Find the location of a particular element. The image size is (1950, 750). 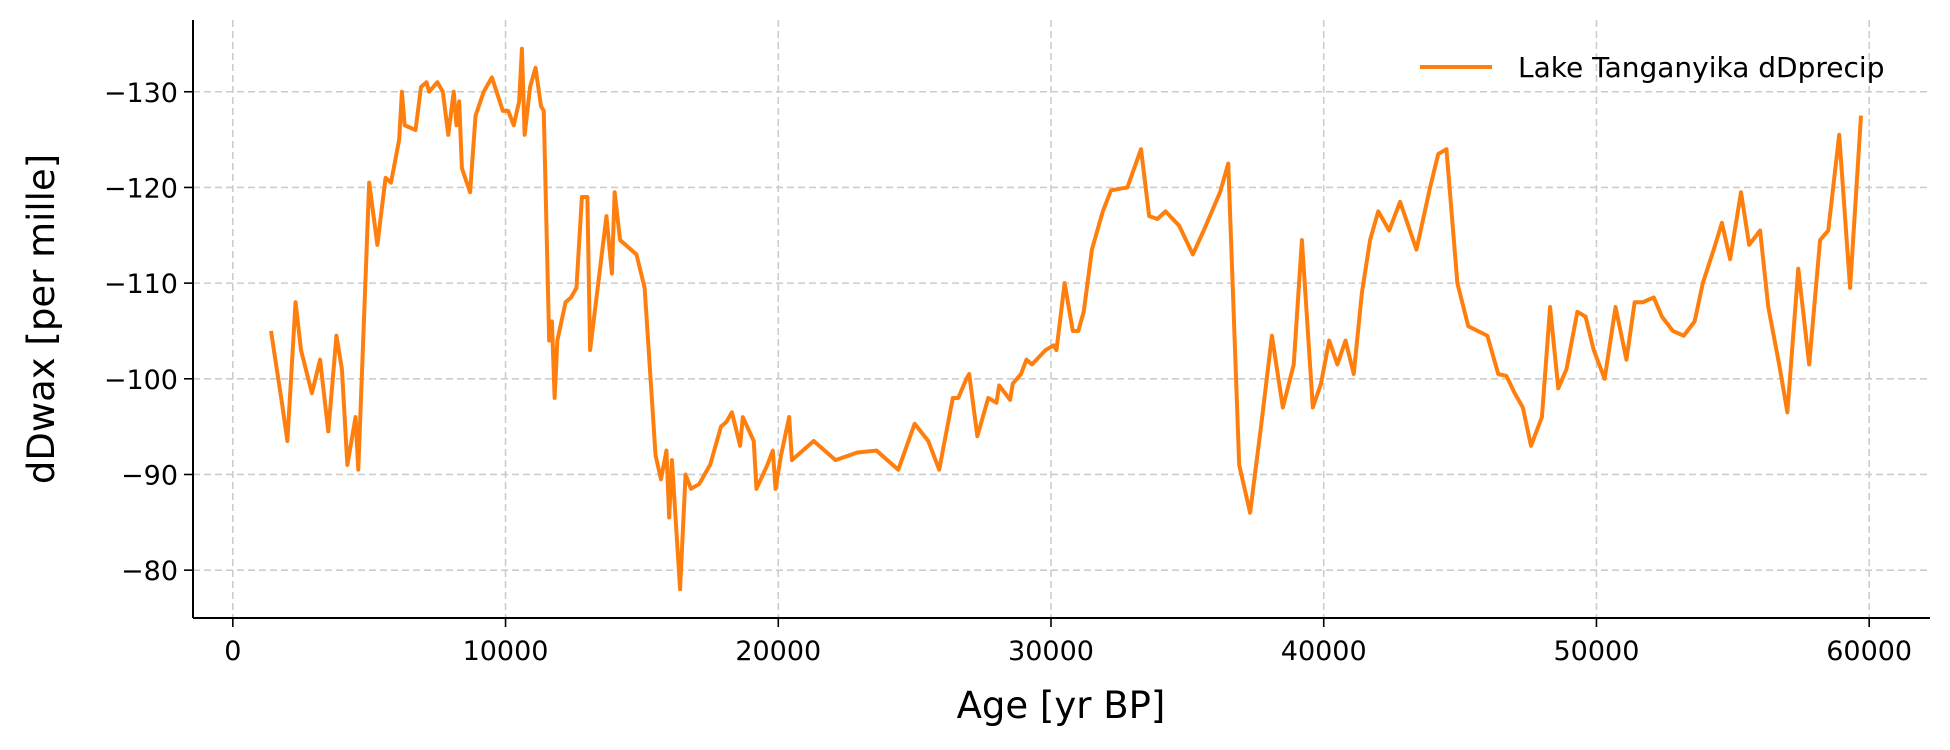

x-tick-label: 50000 is located at coordinates (1597, 651).